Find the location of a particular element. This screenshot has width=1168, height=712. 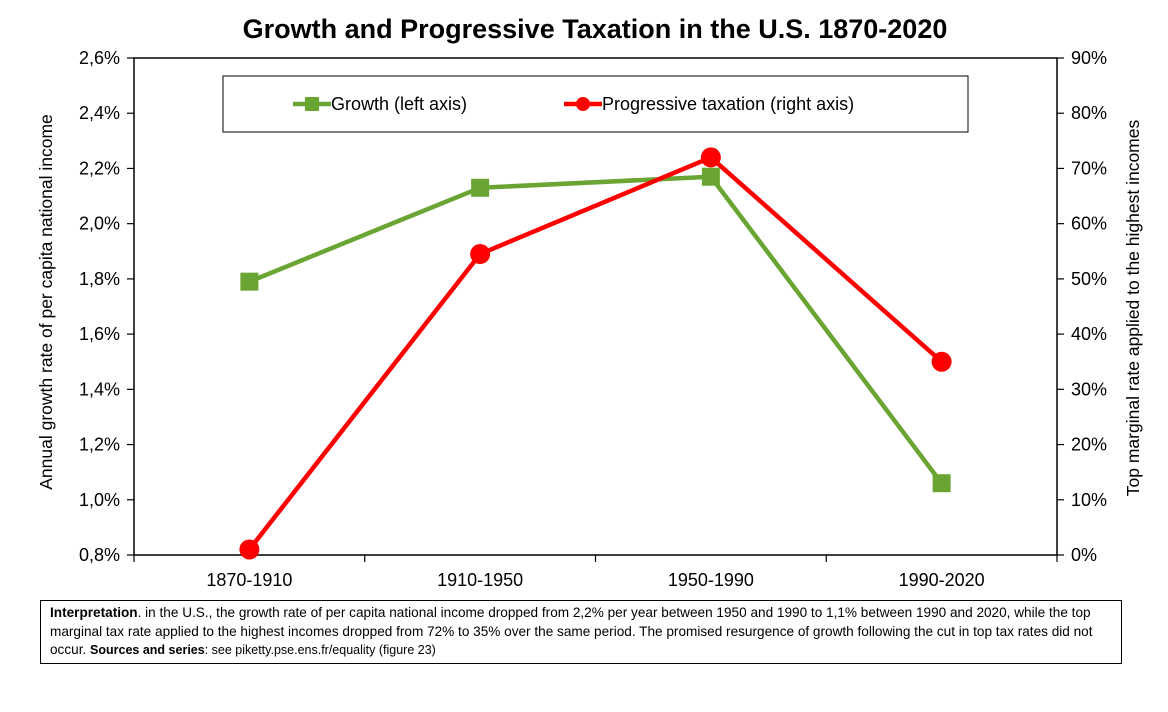

left-axis-ticks: 0,8% 1,0% 1,2% 1,4% 1,6% 1,8% 2,0% 2,2% 2,4% 2,6% is located at coordinates (106, 306).